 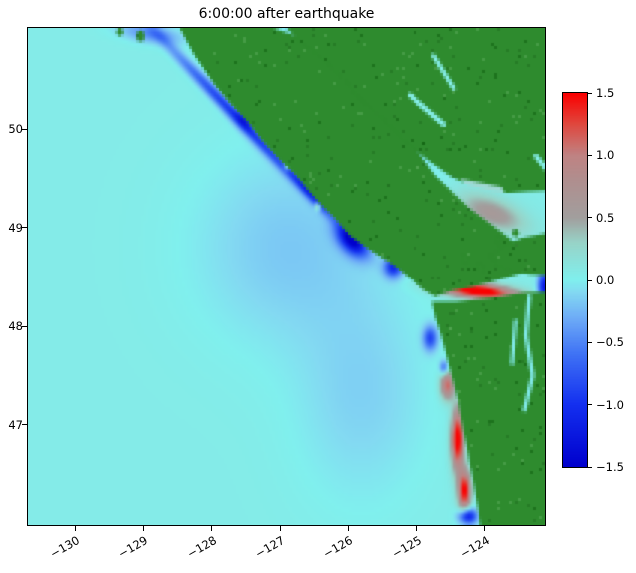 What do you see at coordinates (605, 155) in the screenshot?
I see `colorbar-tick-label: 1.0` at bounding box center [605, 155].